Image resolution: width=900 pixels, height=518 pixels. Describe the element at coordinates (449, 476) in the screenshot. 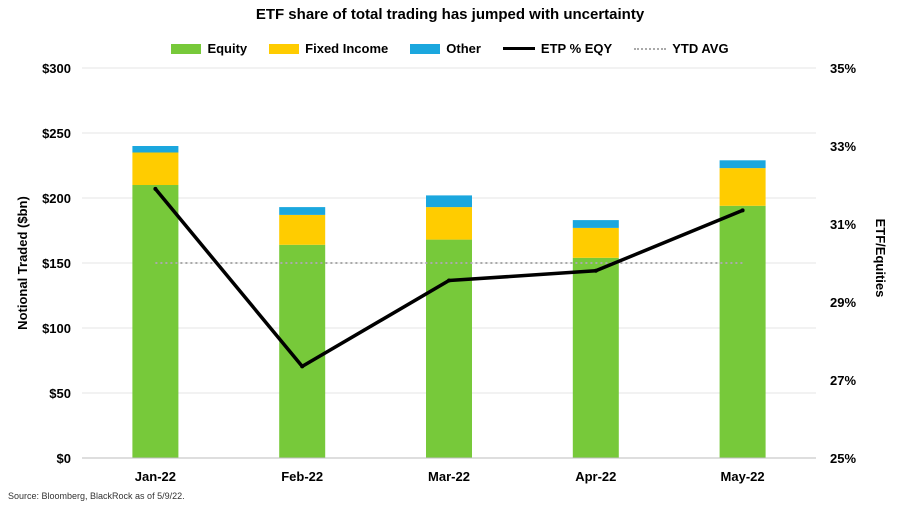

I see `x-tick-label: Mar-22` at that location.